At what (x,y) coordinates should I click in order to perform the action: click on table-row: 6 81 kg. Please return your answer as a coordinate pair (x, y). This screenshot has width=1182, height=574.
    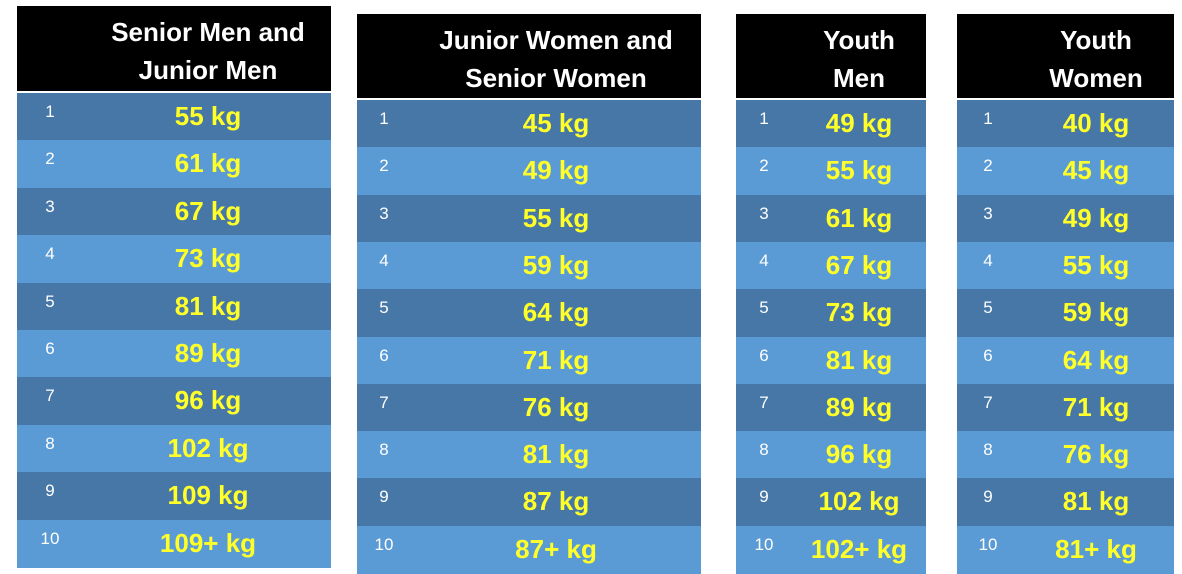
    Looking at the image, I should click on (831, 360).